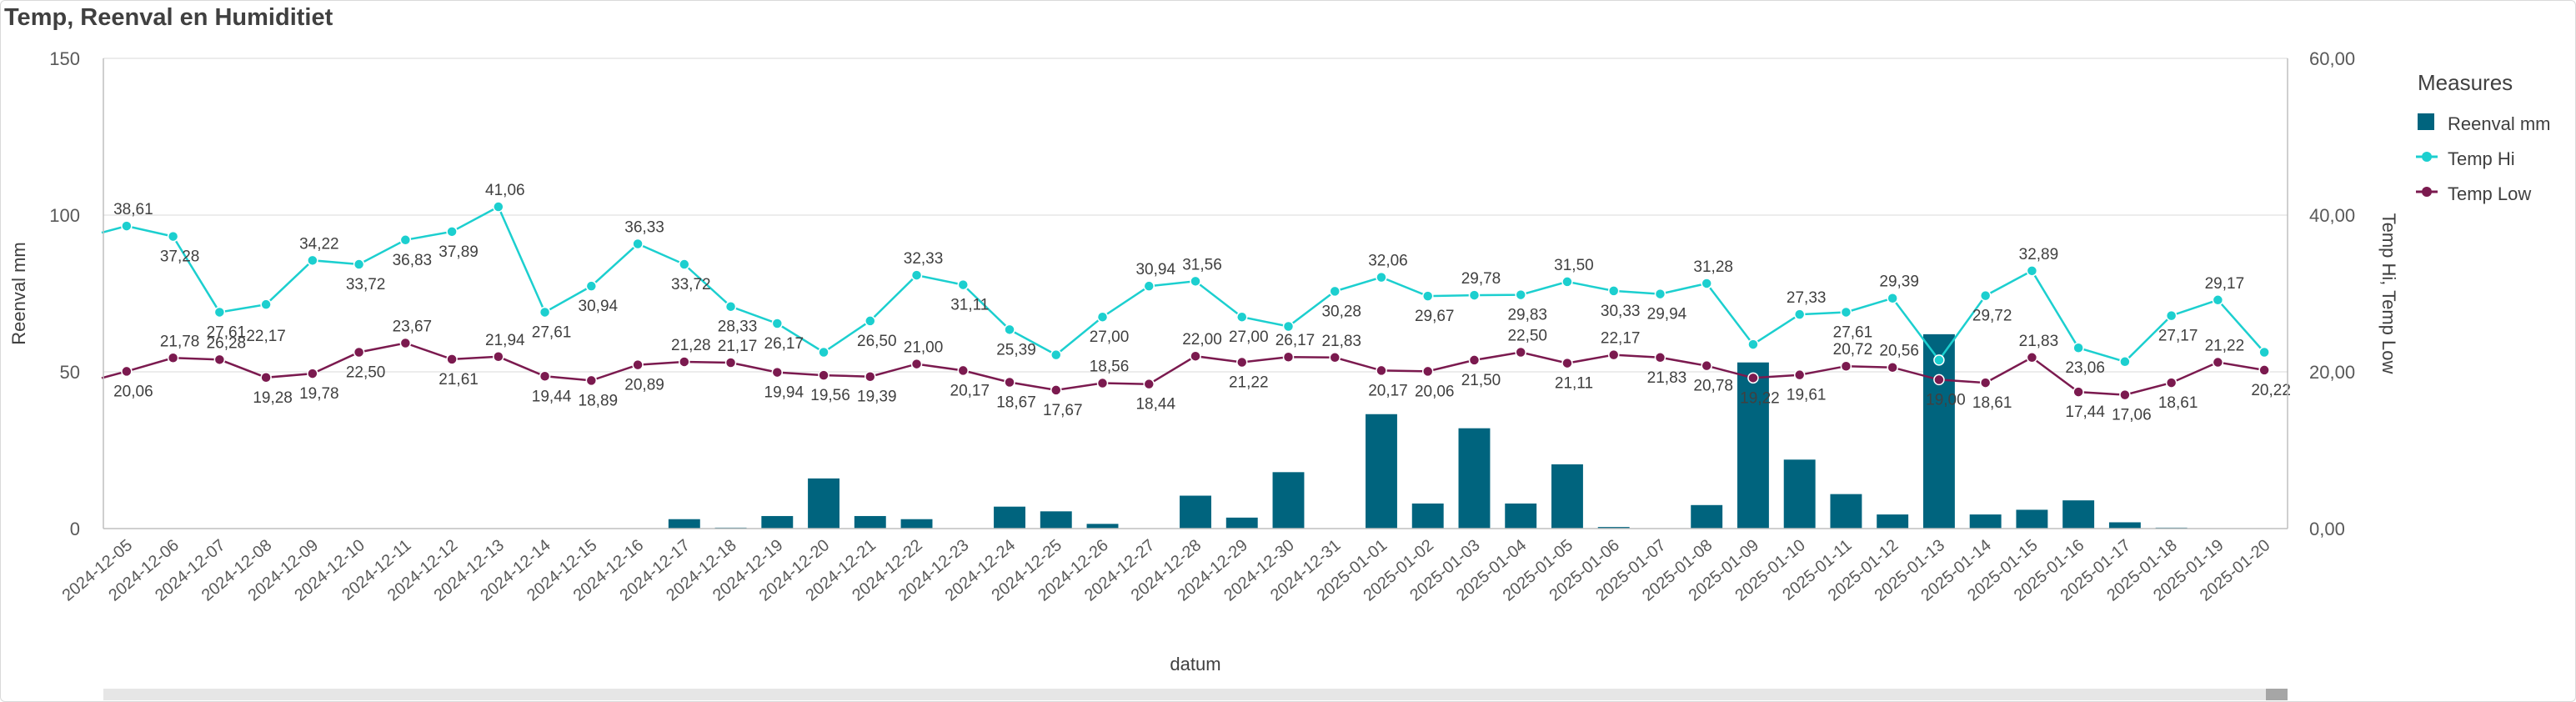  Describe the element at coordinates (64, 59) in the screenshot. I see `y-left-tick: 150` at that location.